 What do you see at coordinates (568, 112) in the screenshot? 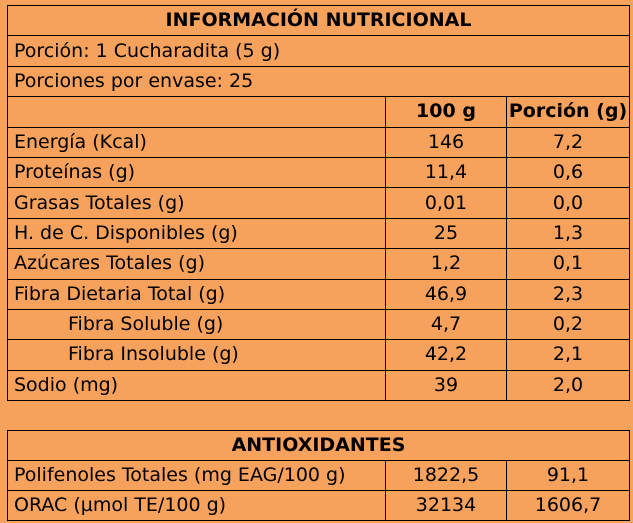
I see `column-header-portion: Porción (g)` at bounding box center [568, 112].